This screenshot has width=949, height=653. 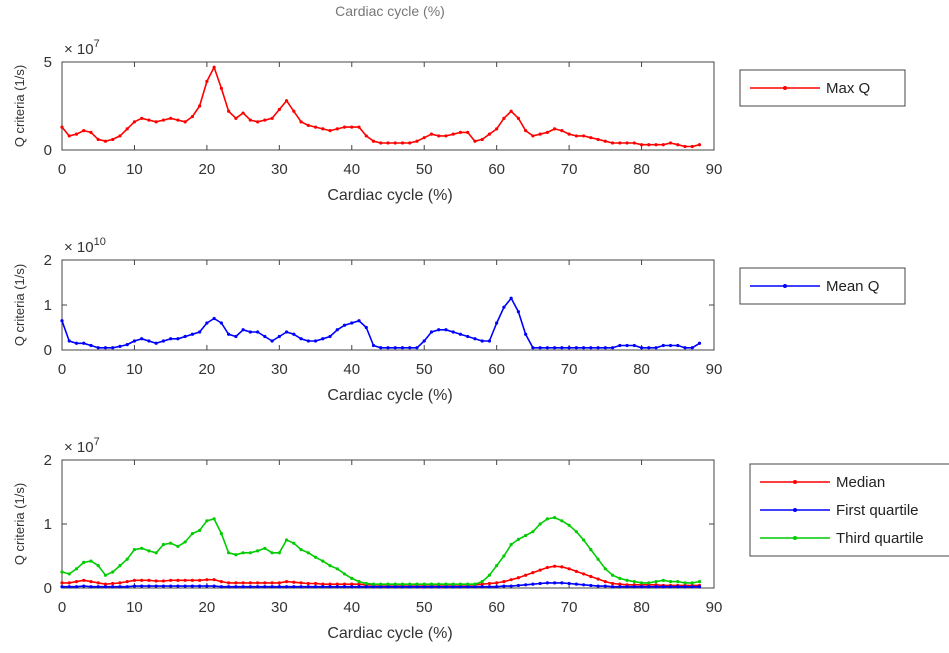 What do you see at coordinates (390, 11) in the screenshot?
I see `figure-top-caption: Cardiac cycle (%)` at bounding box center [390, 11].